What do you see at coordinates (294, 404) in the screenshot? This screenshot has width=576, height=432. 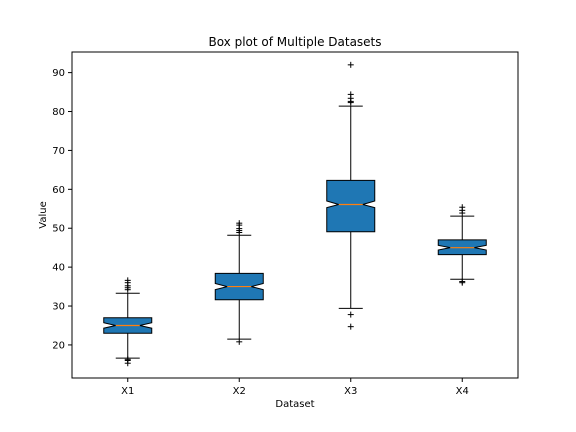 I see `x-axis-label: Dataset` at bounding box center [294, 404].